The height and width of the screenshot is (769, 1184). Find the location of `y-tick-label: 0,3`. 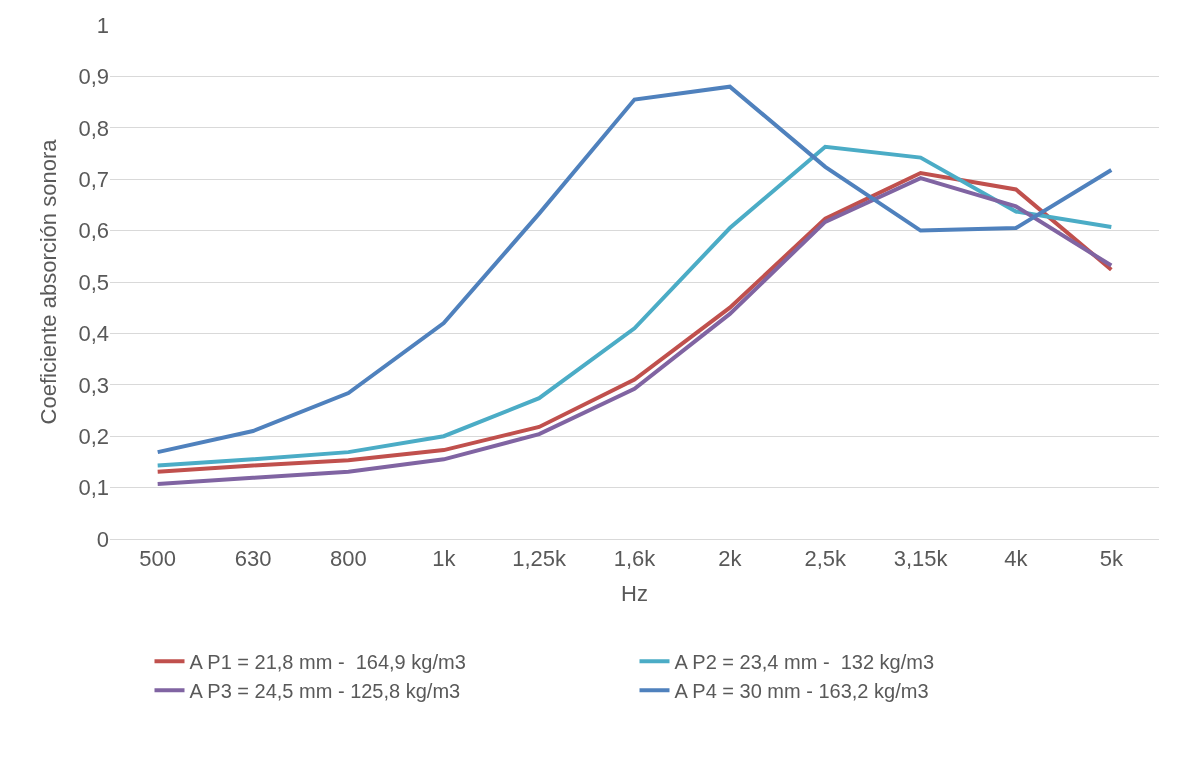

y-tick-label: 0,3 is located at coordinates (93, 385).